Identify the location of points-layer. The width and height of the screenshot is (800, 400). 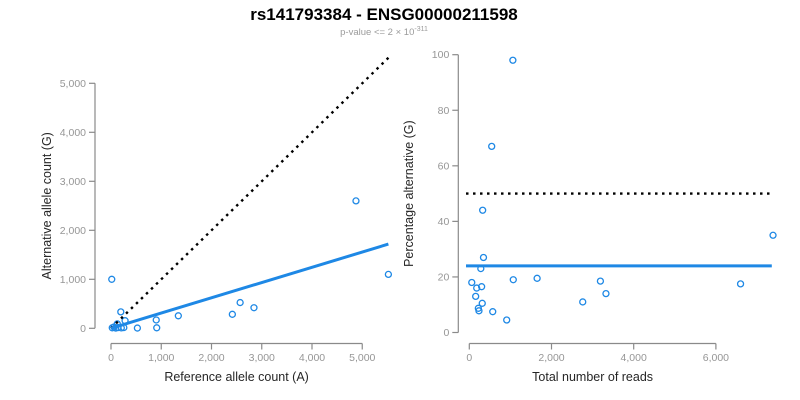
(250, 264).